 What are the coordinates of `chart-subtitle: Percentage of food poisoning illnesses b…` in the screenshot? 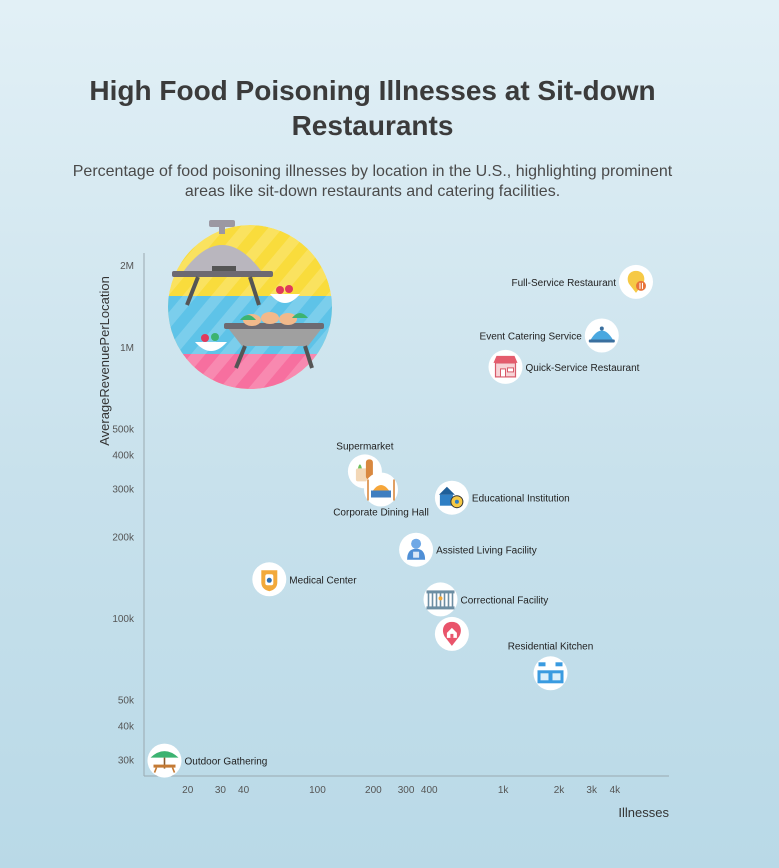 It's located at (372, 181).